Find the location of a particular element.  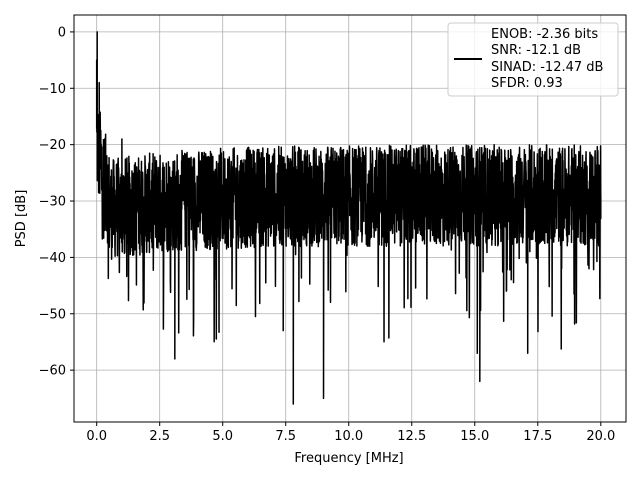

y-tick-label: 0 is located at coordinates (62, 32).